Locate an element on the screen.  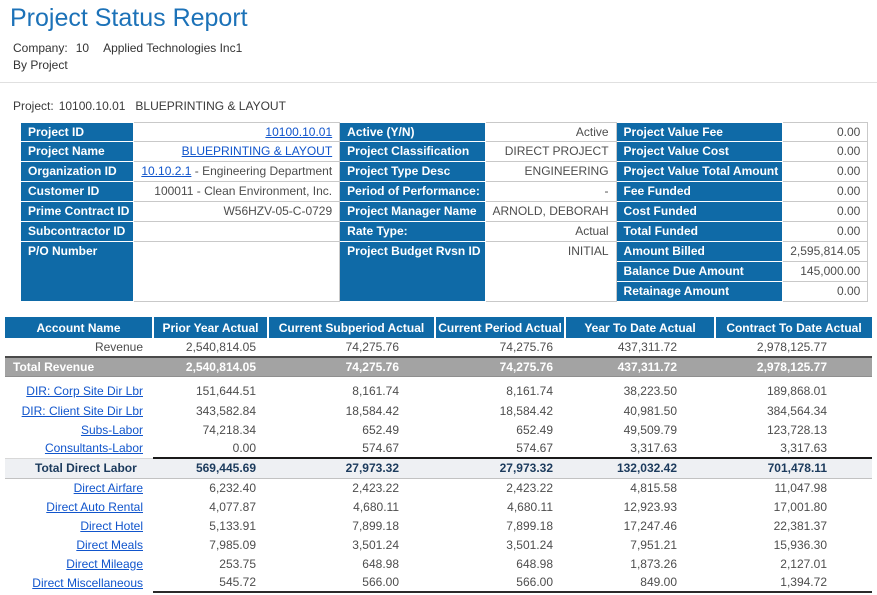
account-name-cell: DIR: Corp Site Dir Lbr is located at coordinates (79, 388).